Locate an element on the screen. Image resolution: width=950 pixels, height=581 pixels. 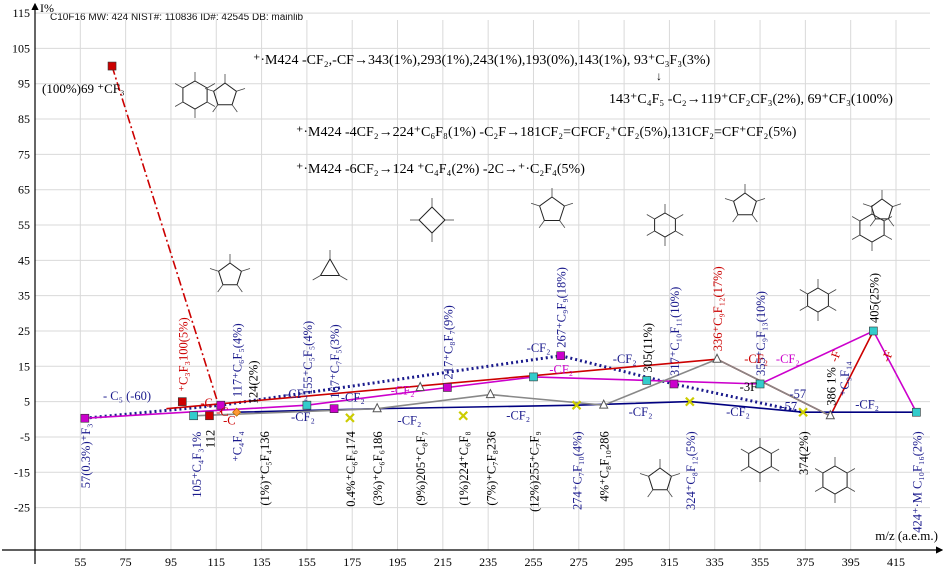
peak-label: 386 1% is located at coordinates (831, 386).